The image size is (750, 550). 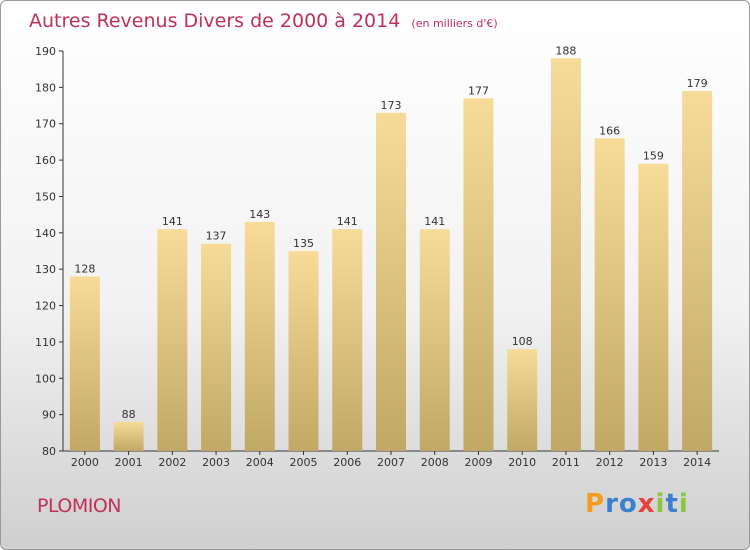 I want to click on bar-value-label: 179, so click(x=697, y=83).